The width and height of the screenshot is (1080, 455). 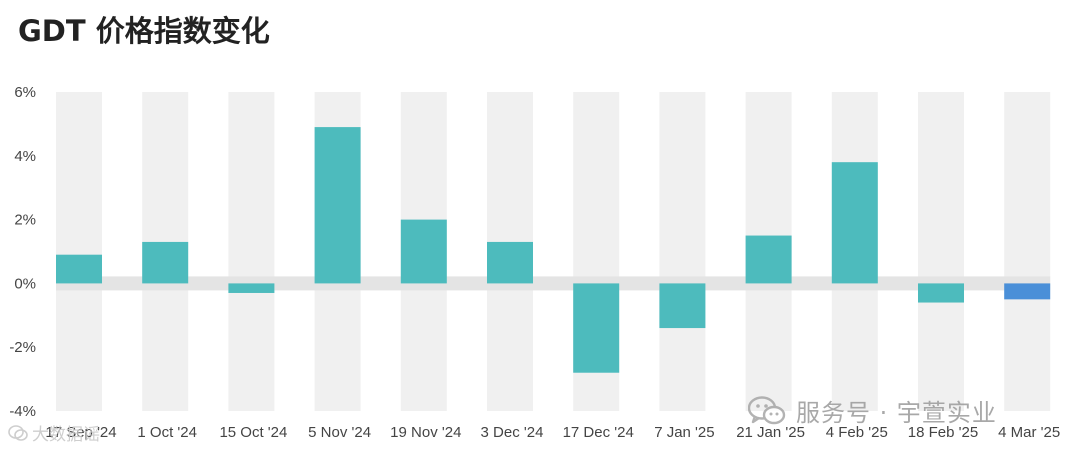 What do you see at coordinates (25, 220) in the screenshot?
I see `y-tick-label: 2%` at bounding box center [25, 220].